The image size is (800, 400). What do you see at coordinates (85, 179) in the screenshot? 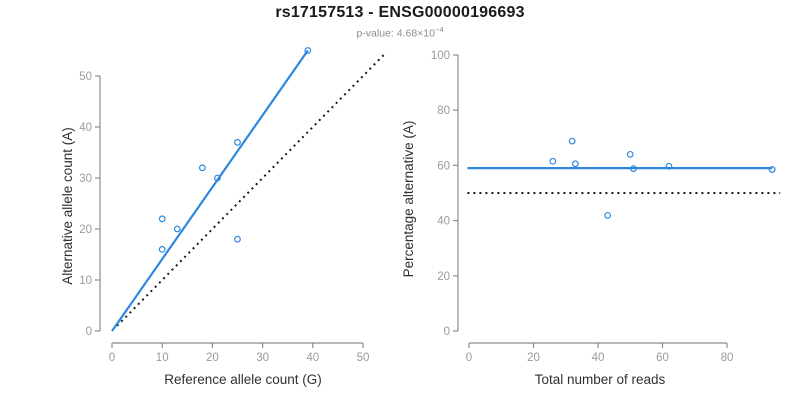
I see `y-tick-label: 30` at bounding box center [85, 179].